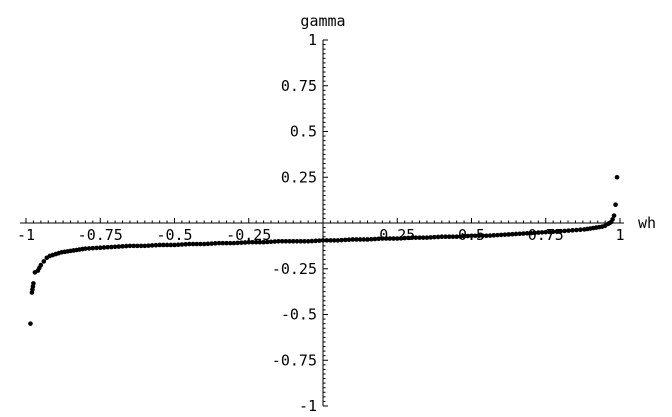 The image size is (672, 417). What do you see at coordinates (100, 235) in the screenshot?
I see `x-tick-label: -0.75` at bounding box center [100, 235].